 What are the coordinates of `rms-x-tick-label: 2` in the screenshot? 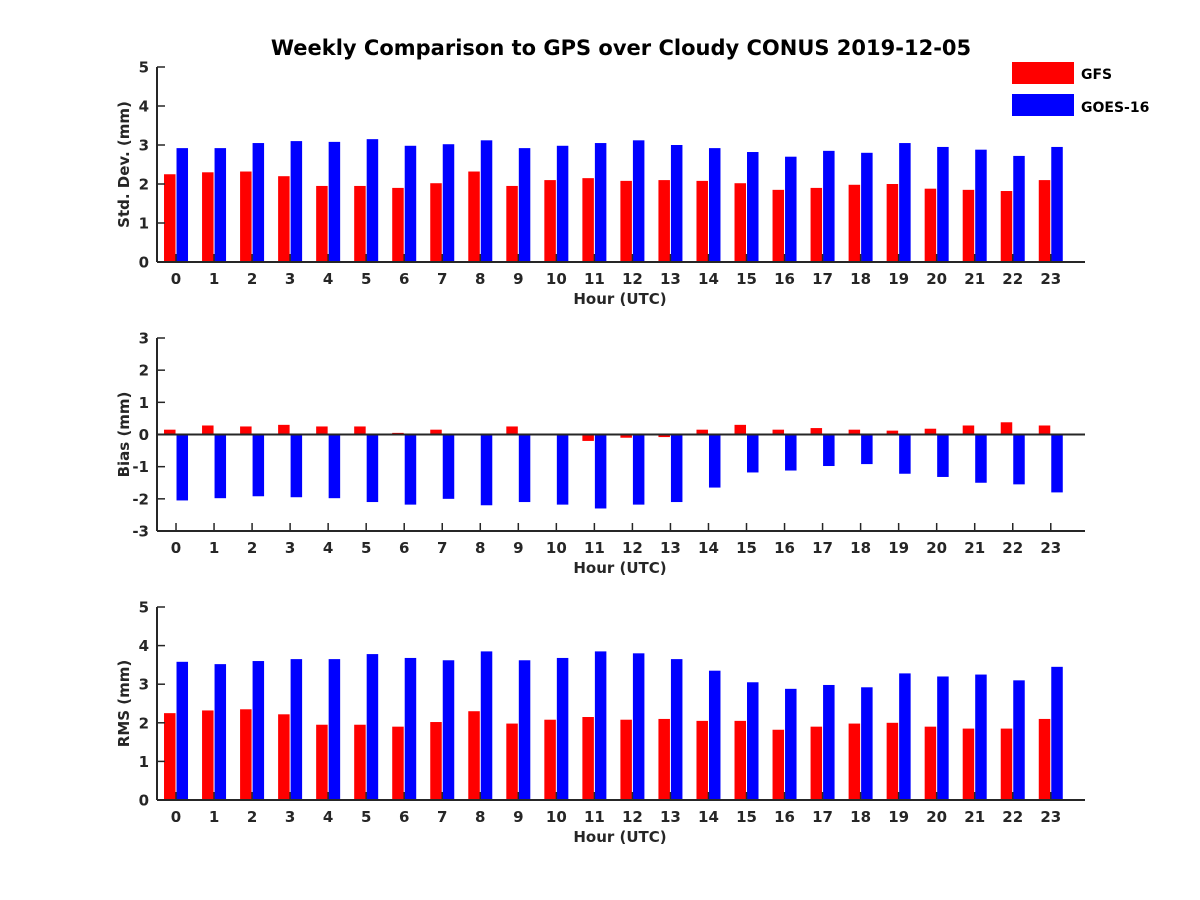 It's located at (252, 817).